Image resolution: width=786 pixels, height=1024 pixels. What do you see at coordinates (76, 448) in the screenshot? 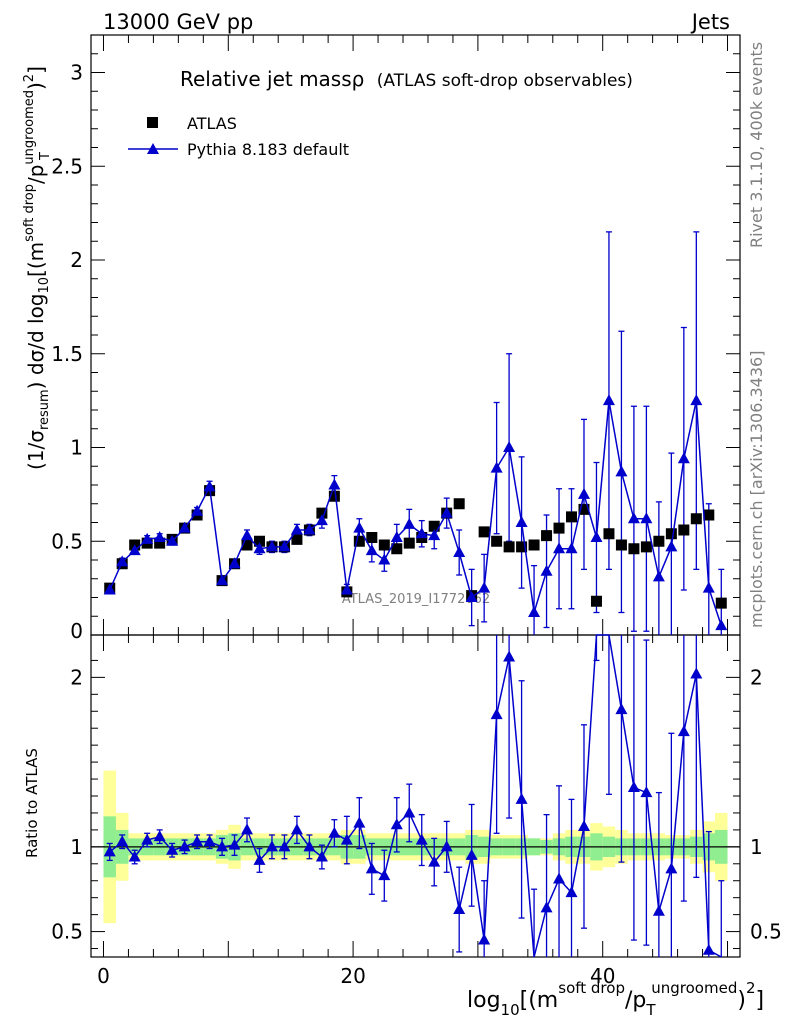
I see `main-y-tick-label: 1` at bounding box center [76, 448].